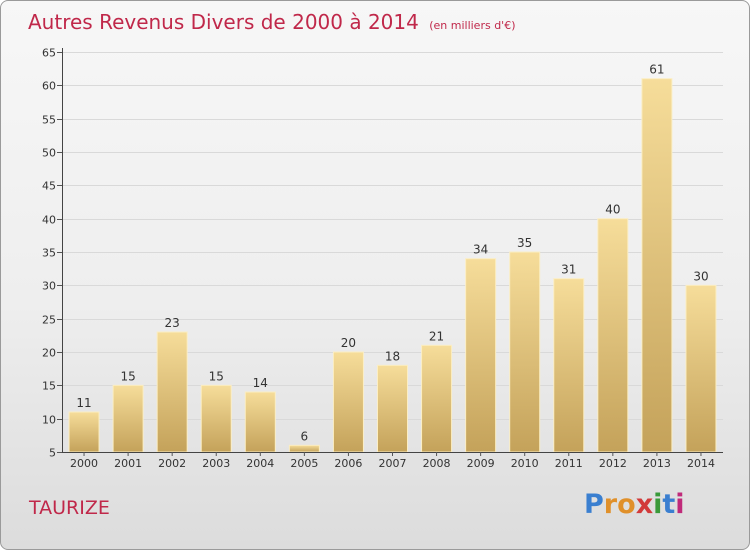 The height and width of the screenshot is (550, 750). I want to click on bar-2001, so click(128, 418).